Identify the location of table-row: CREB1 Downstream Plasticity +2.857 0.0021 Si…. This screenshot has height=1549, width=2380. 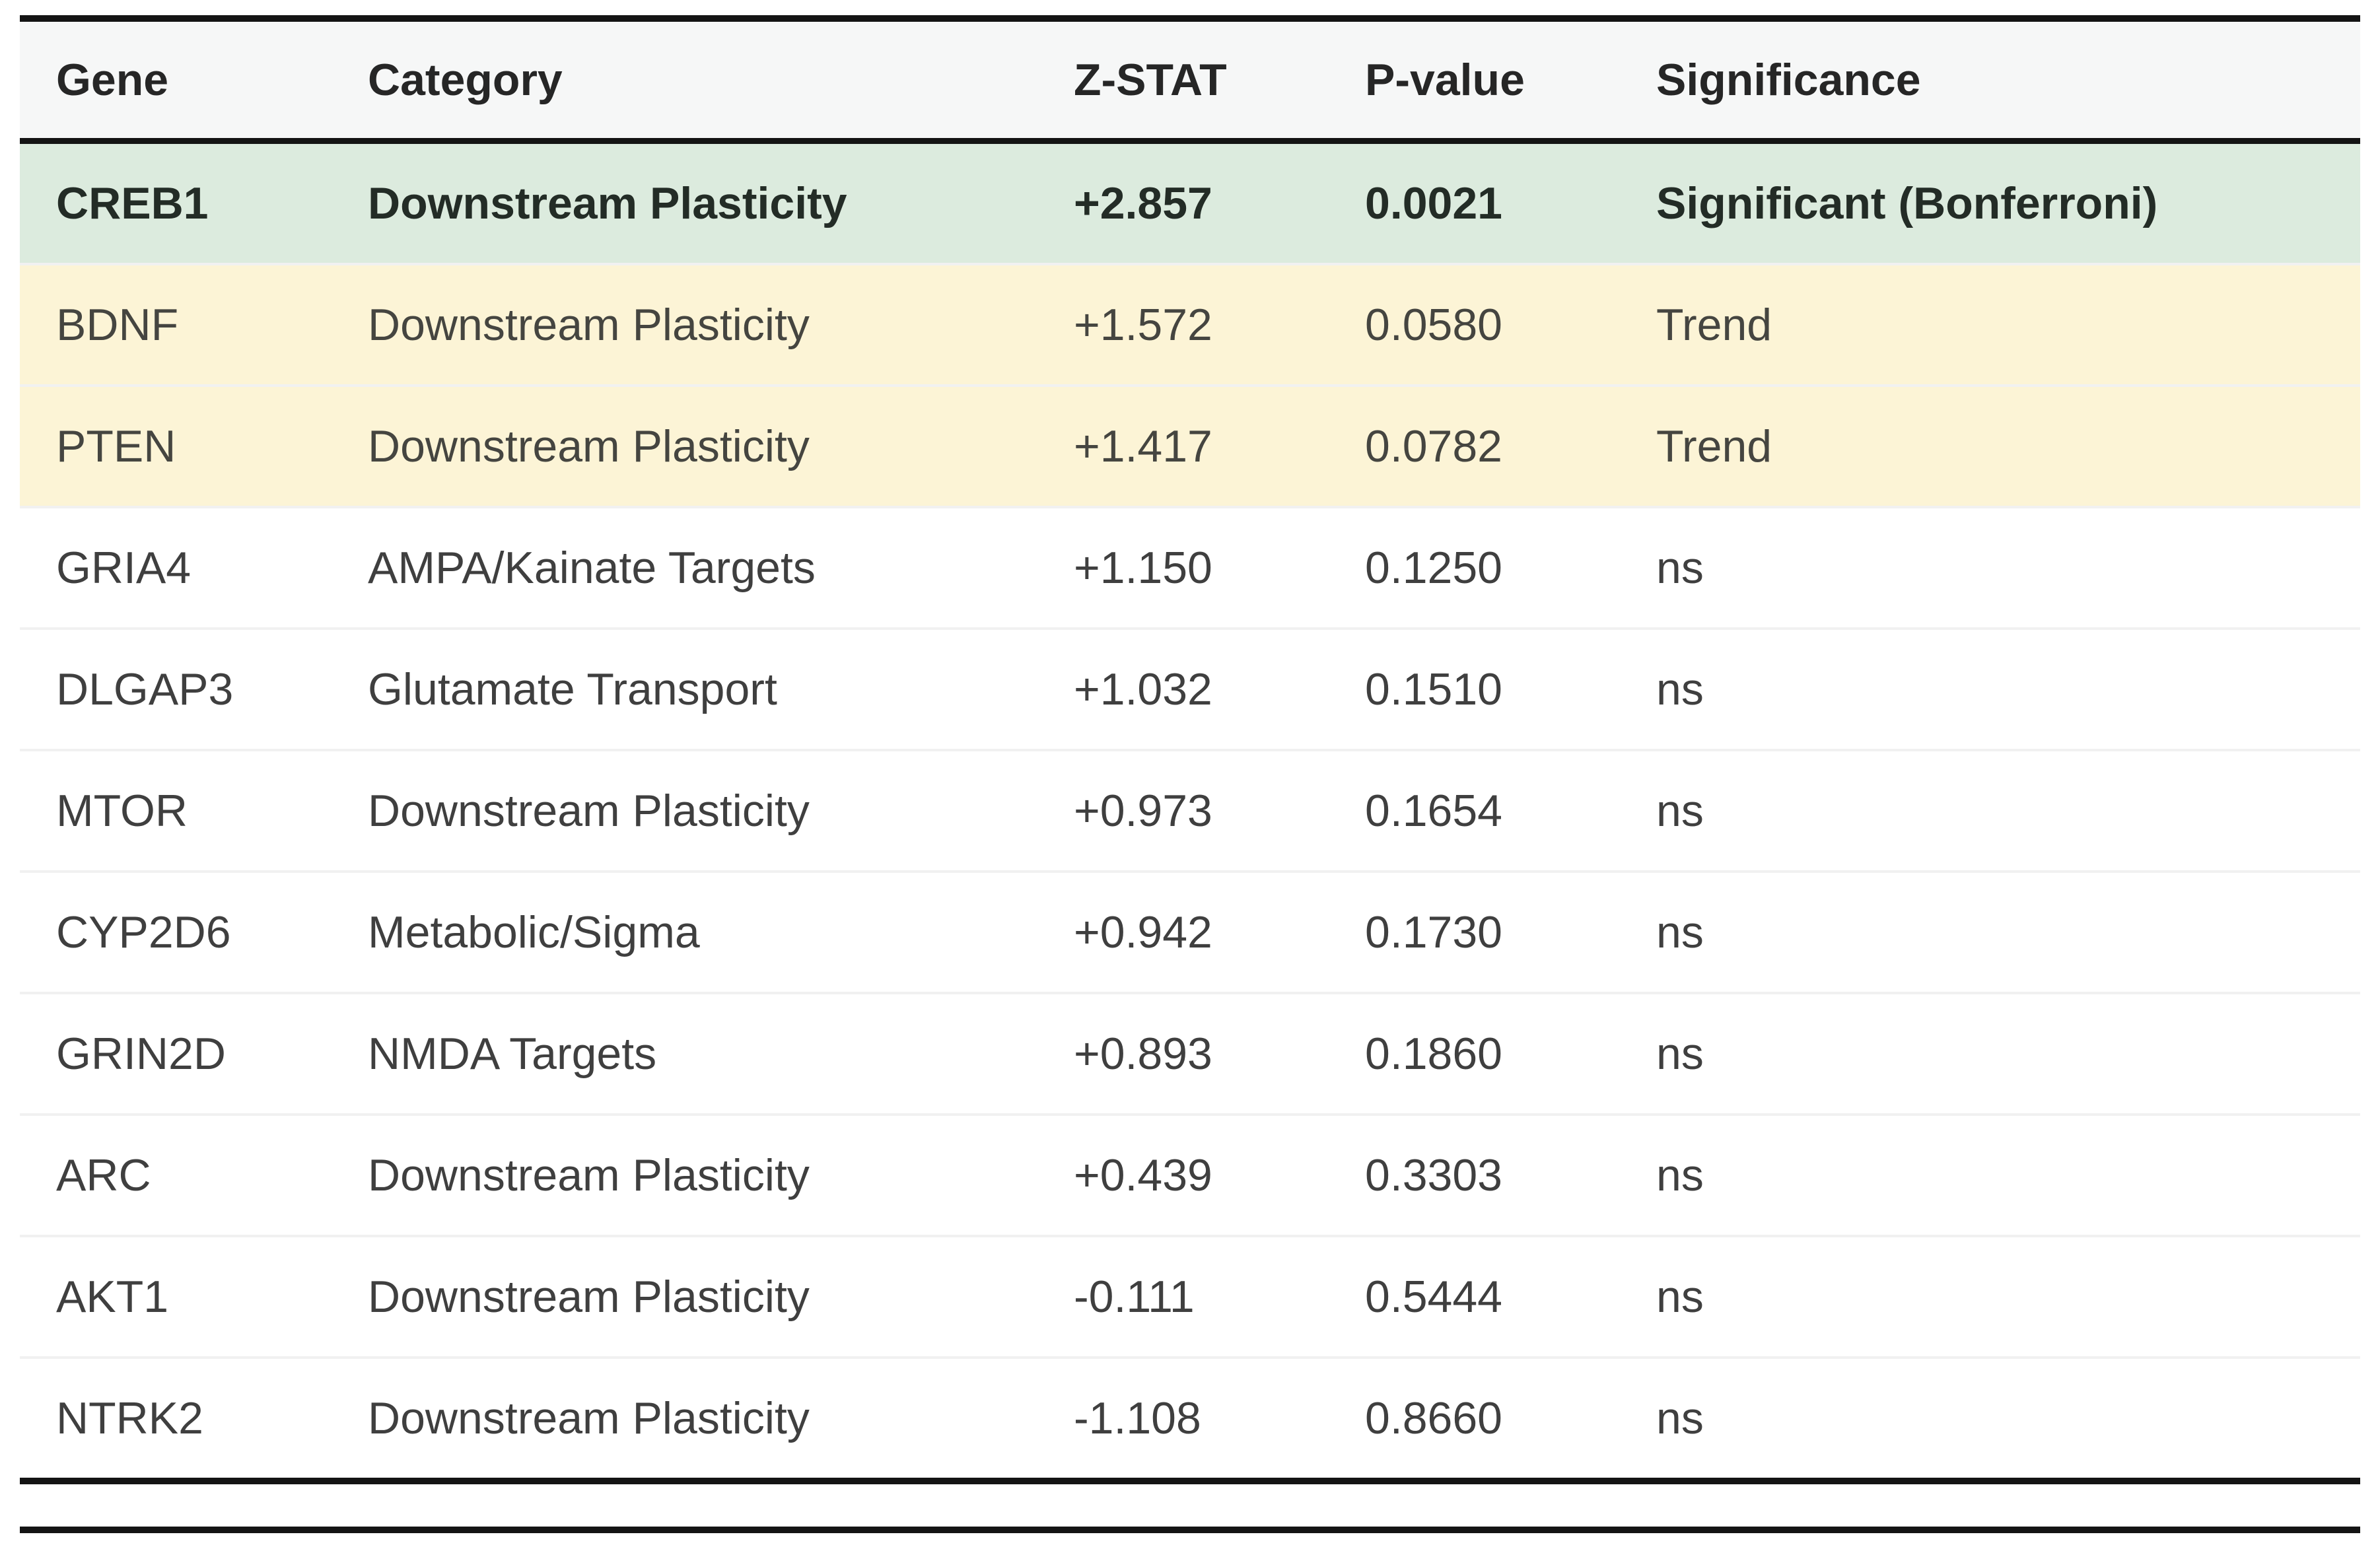
(1190, 202).